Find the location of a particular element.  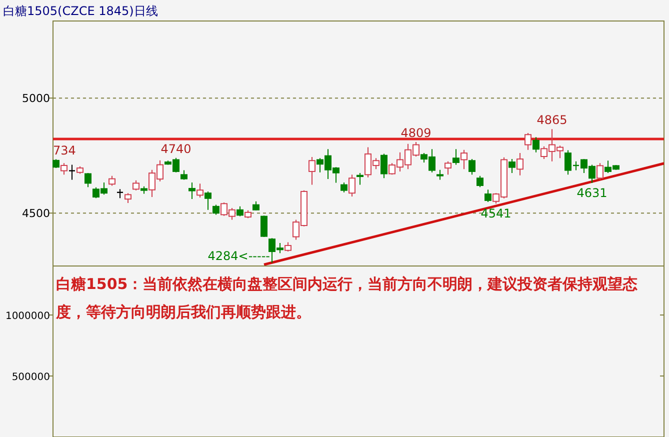

annotation: 4809 is located at coordinates (416, 133).